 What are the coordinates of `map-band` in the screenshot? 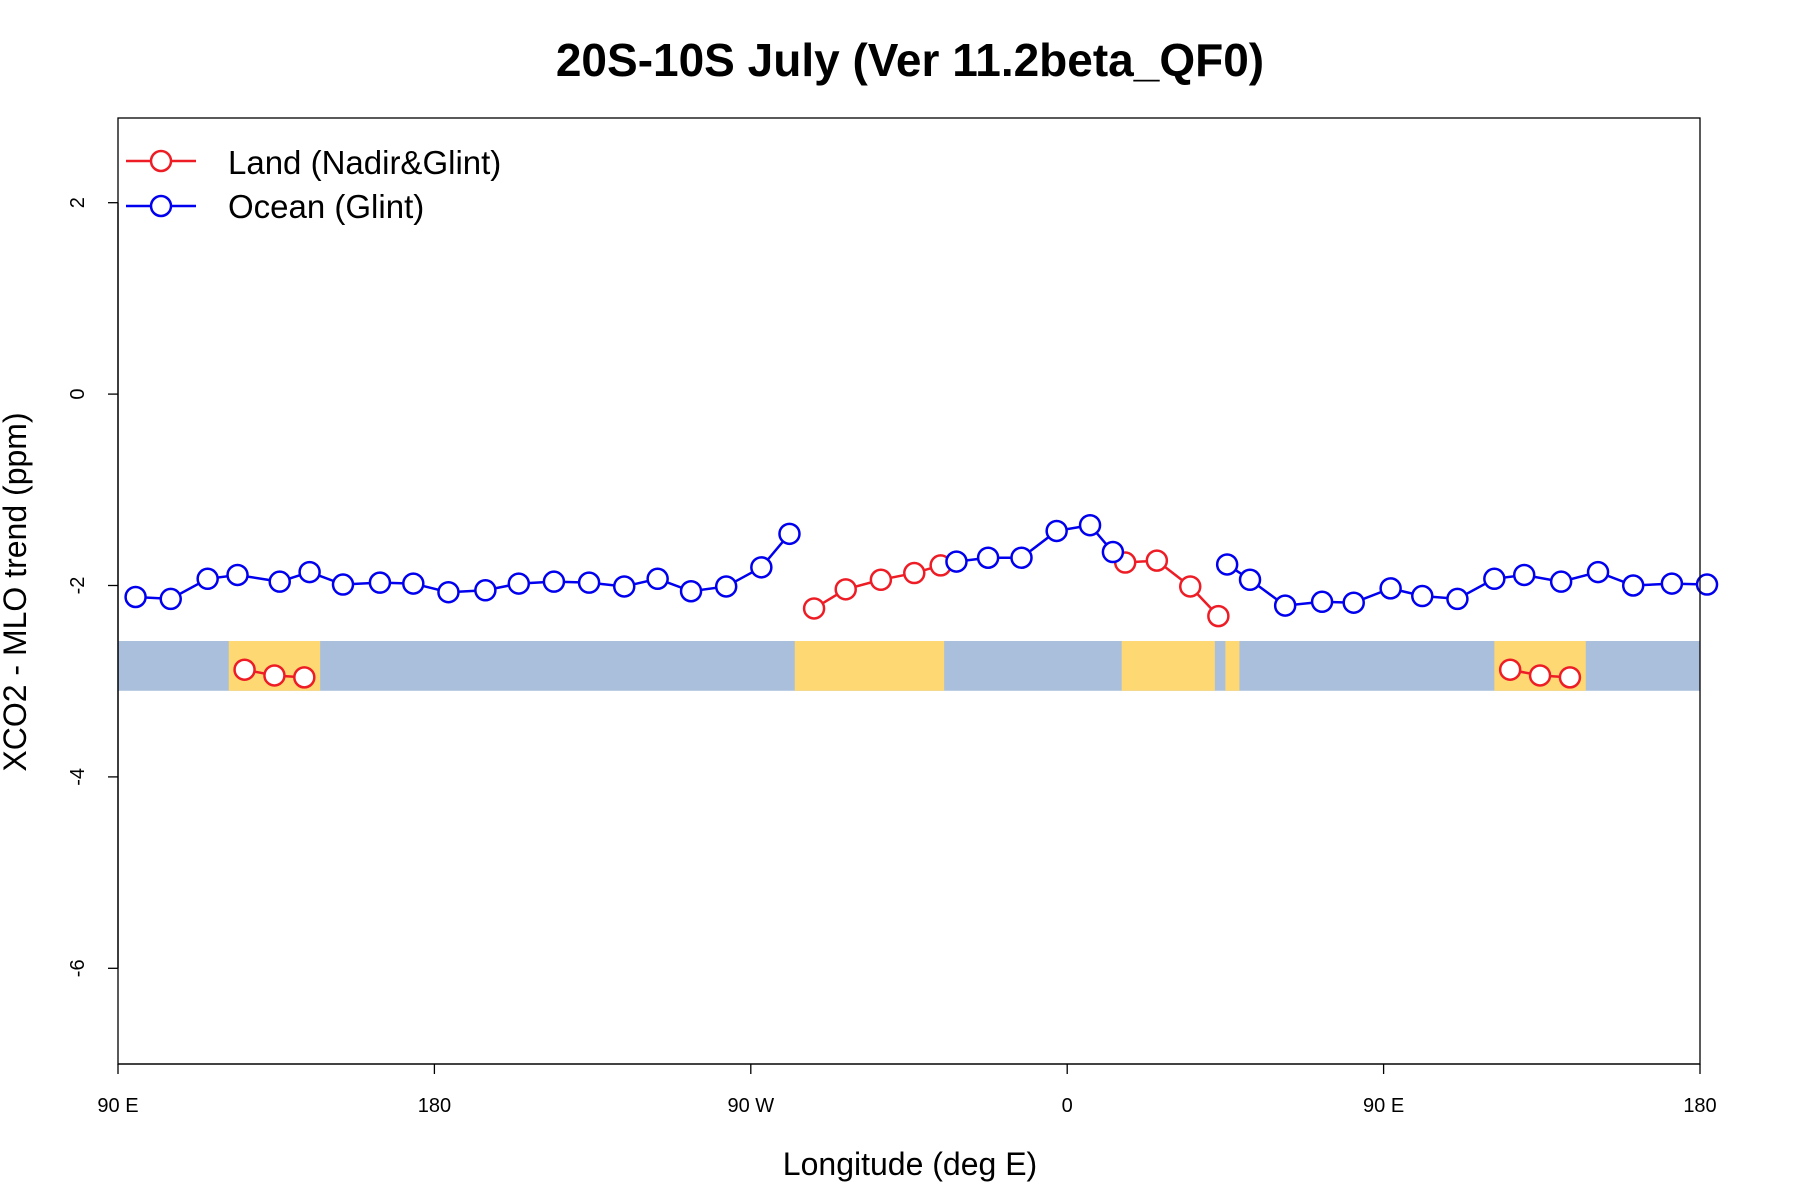 It's located at (909, 666).